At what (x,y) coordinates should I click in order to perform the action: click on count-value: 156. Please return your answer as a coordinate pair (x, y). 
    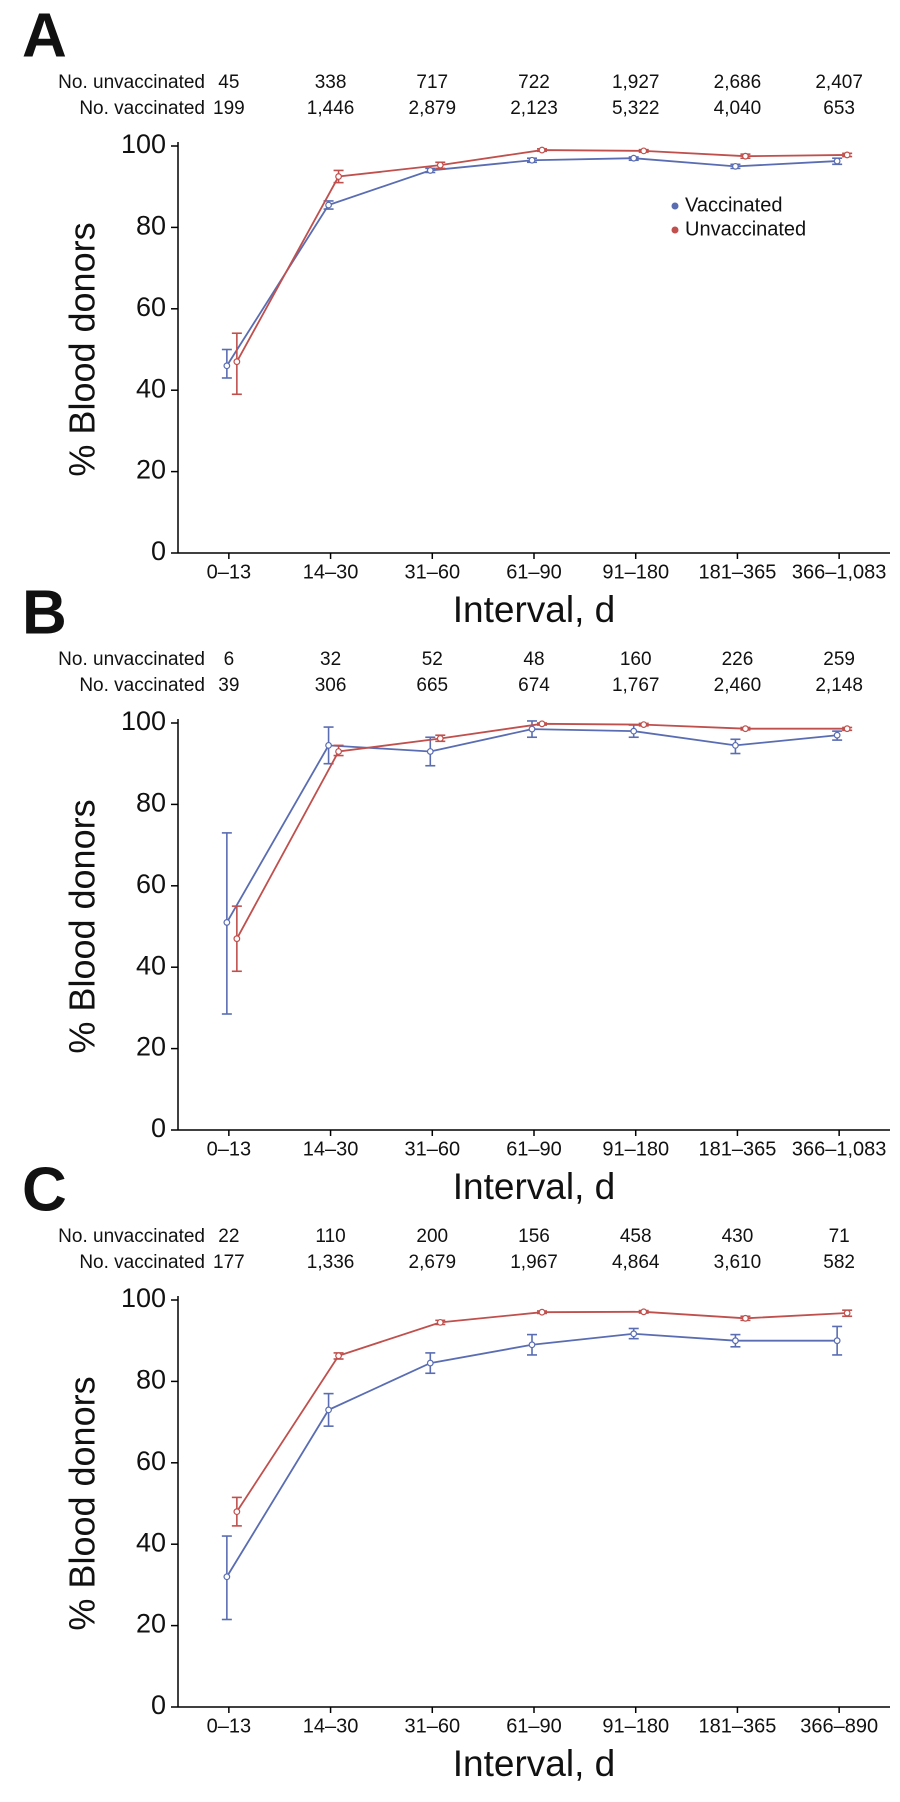
    Looking at the image, I should click on (534, 1236).